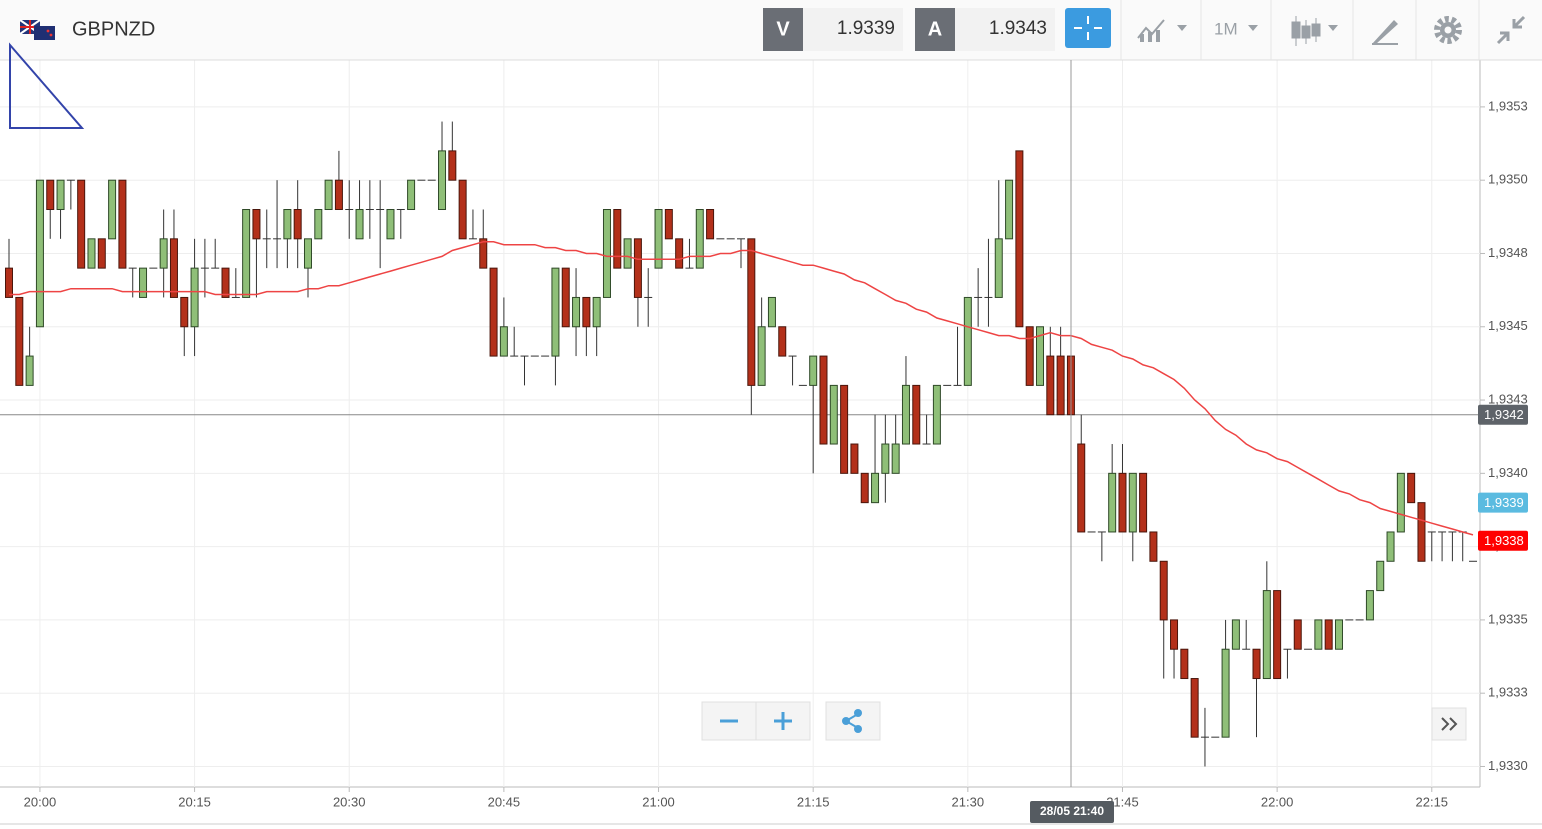  Describe the element at coordinates (729, 721) in the screenshot. I see `zoom-out-button` at that location.